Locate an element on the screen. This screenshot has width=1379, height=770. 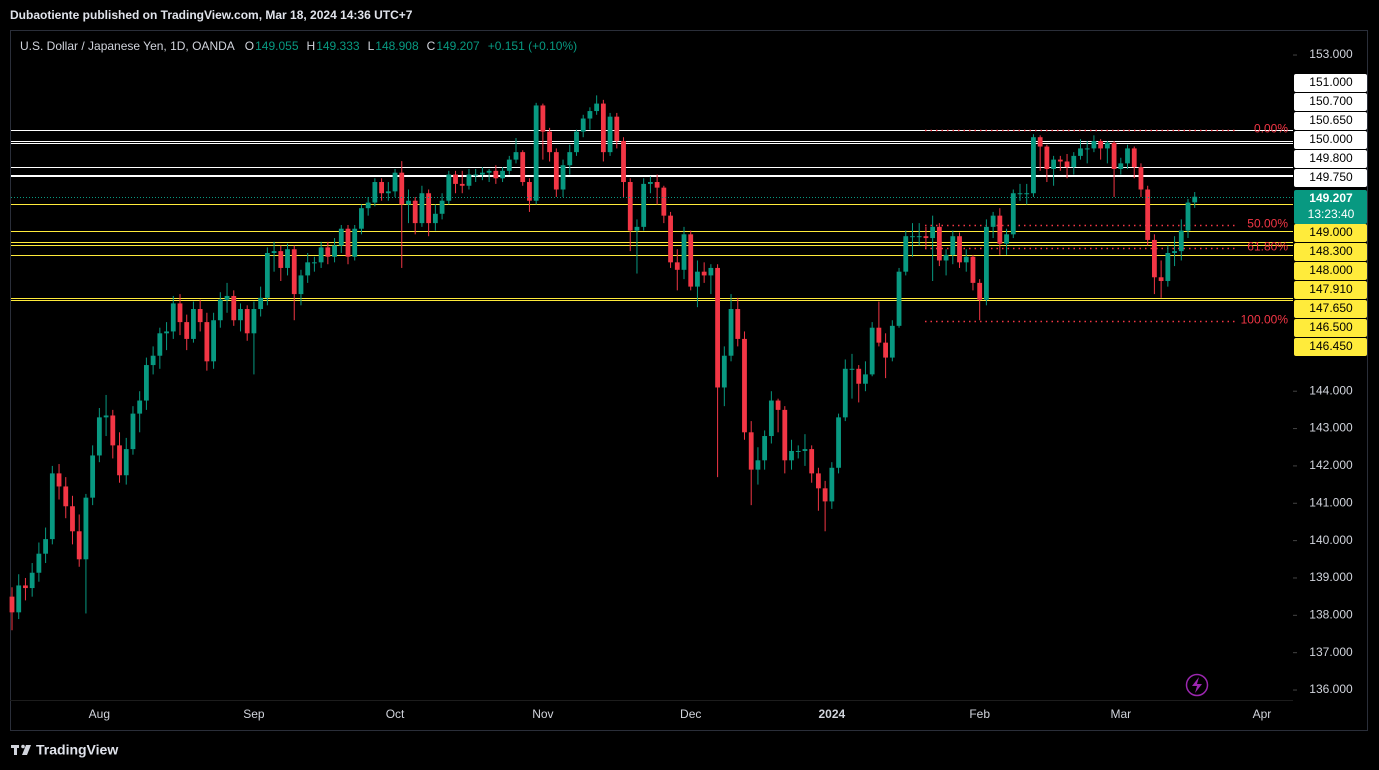
footer-brand: TradingView is located at coordinates (77, 750).